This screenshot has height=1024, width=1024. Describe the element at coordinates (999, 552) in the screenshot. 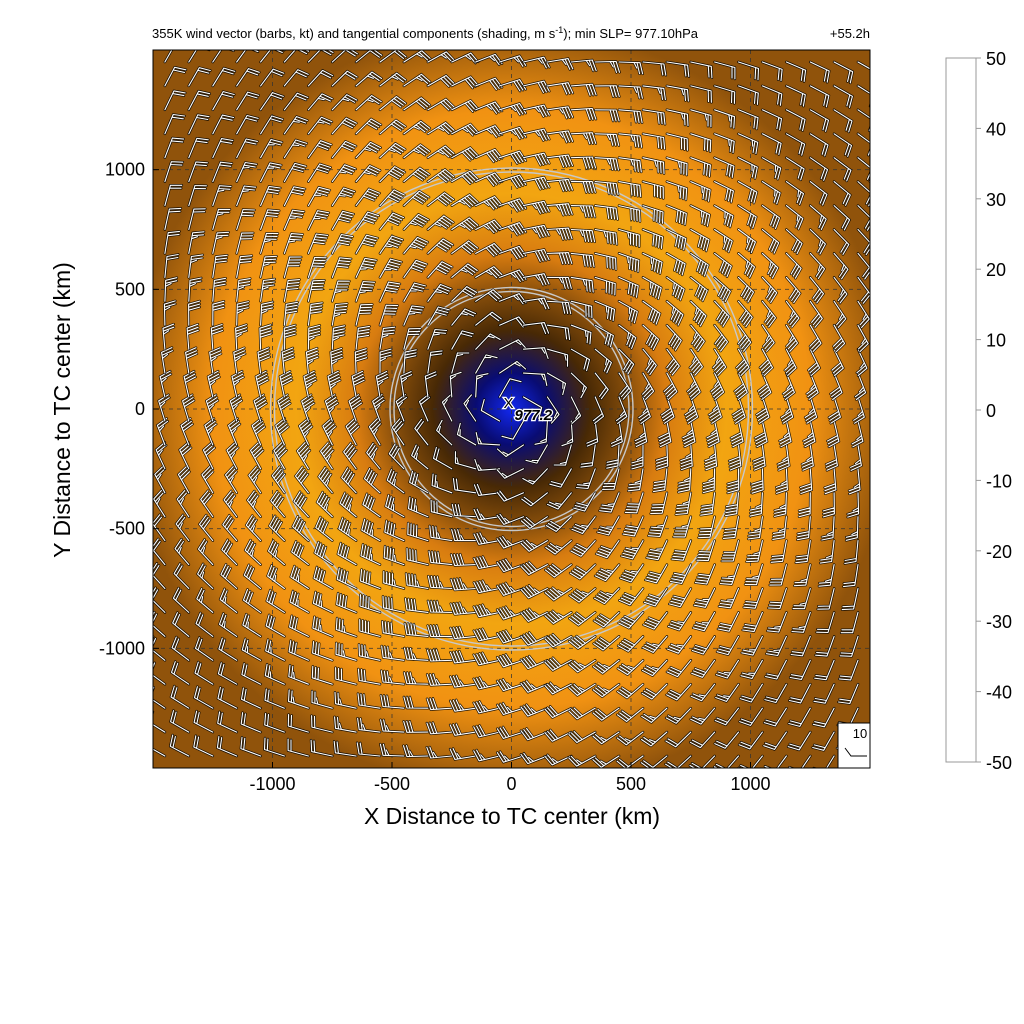

I see `colorbar-tick-label: -20` at that location.